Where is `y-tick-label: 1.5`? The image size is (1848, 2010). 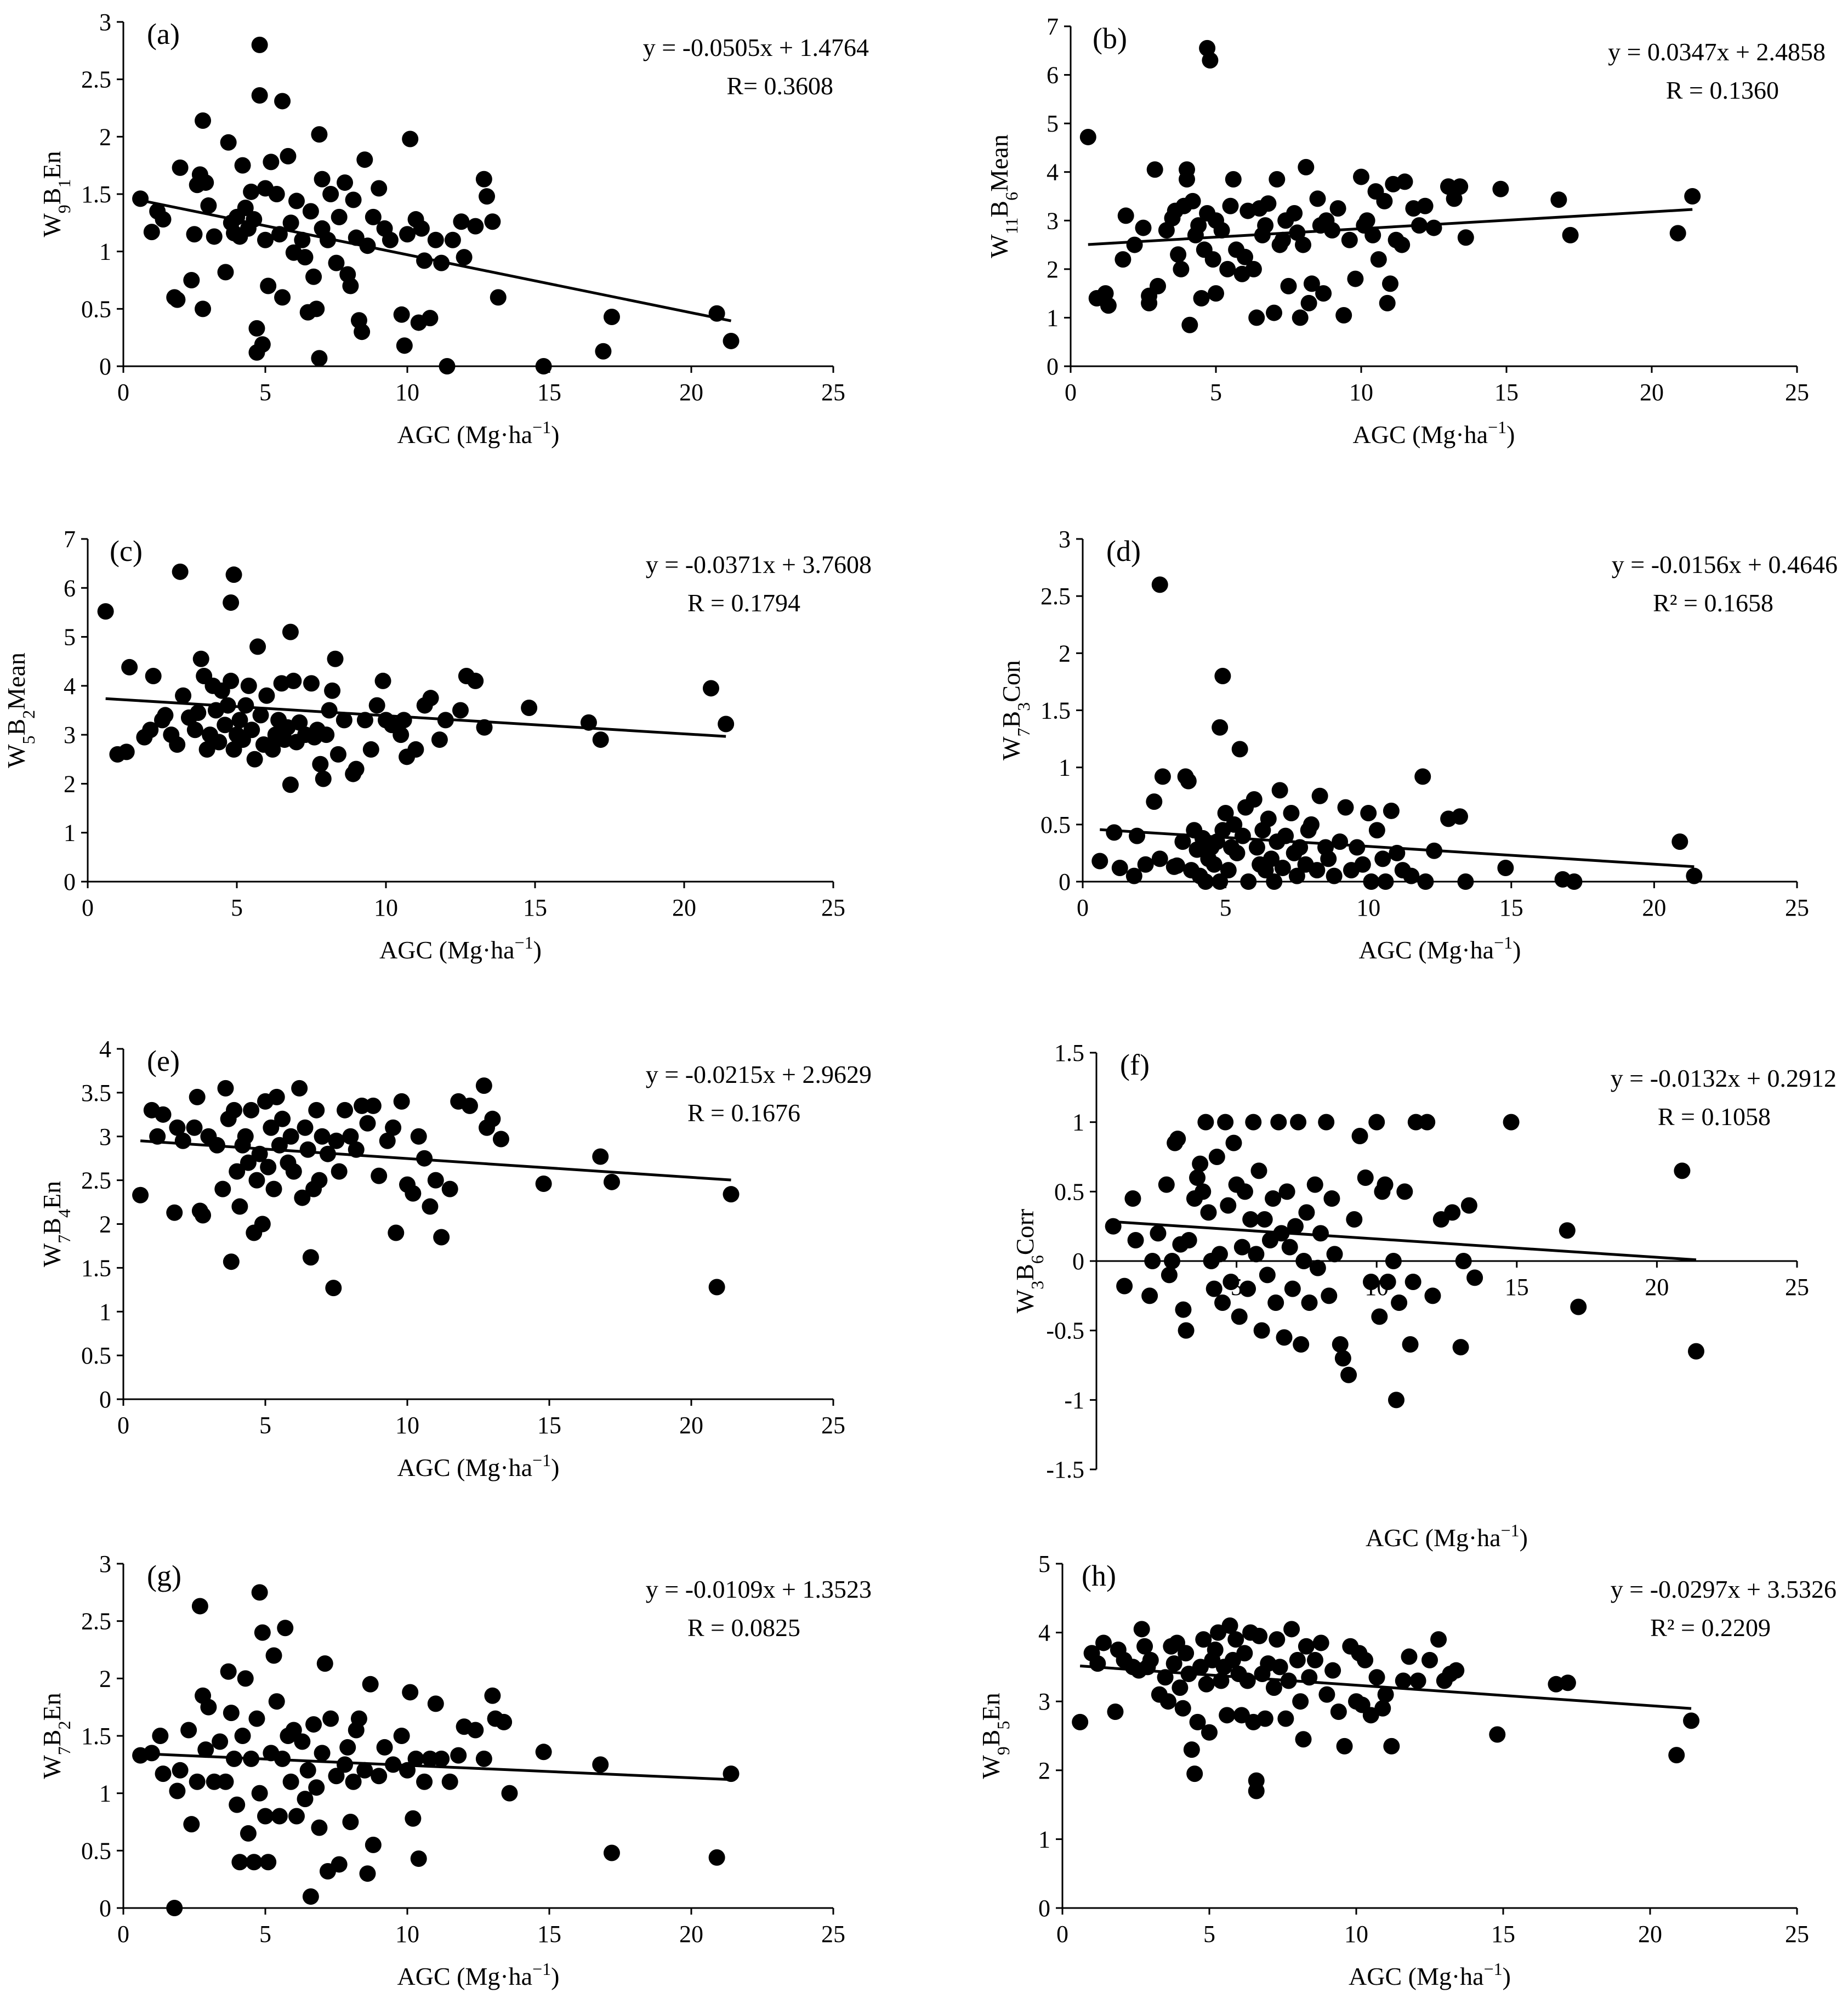 y-tick-label: 1.5 is located at coordinates (96, 195).